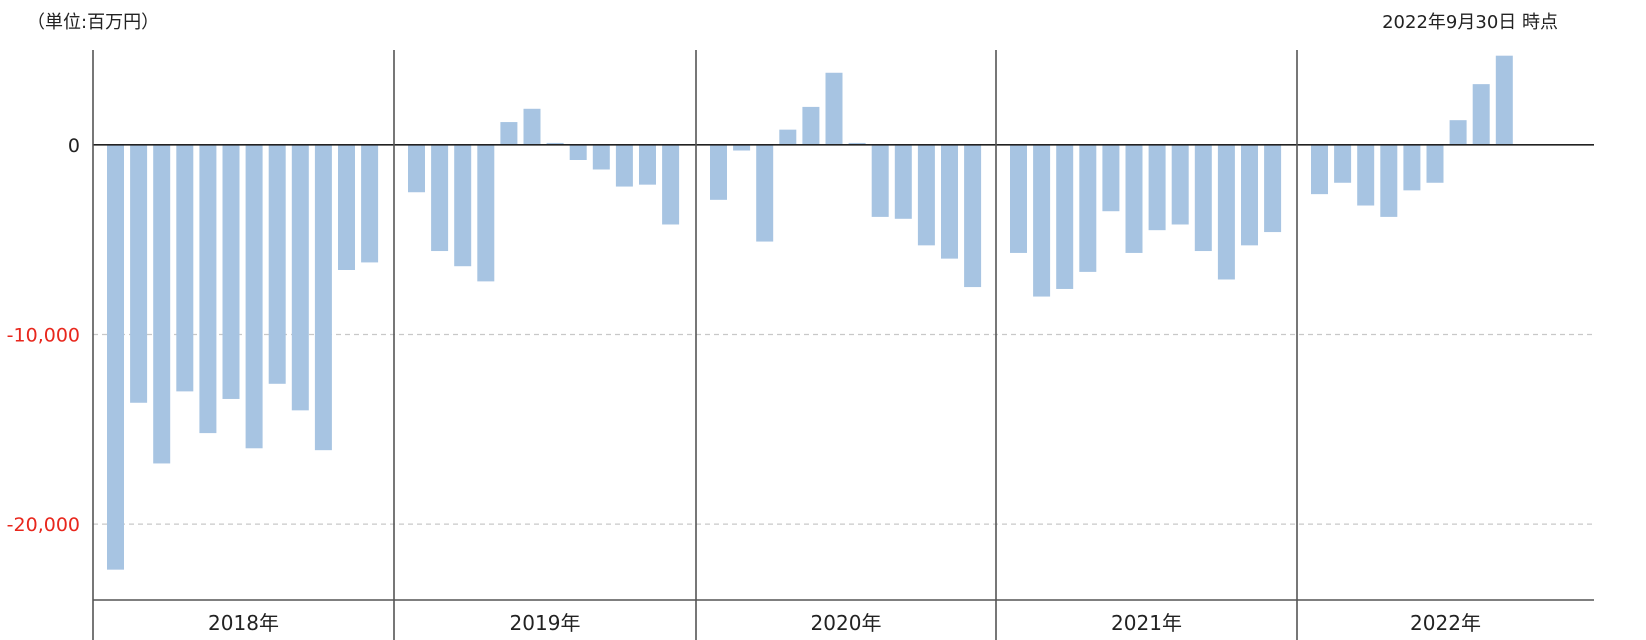 This screenshot has height=640, width=1646. Describe the element at coordinates (1470, 22) in the screenshot. I see `as-of-date-label: 2022年9月30日 時点` at that location.